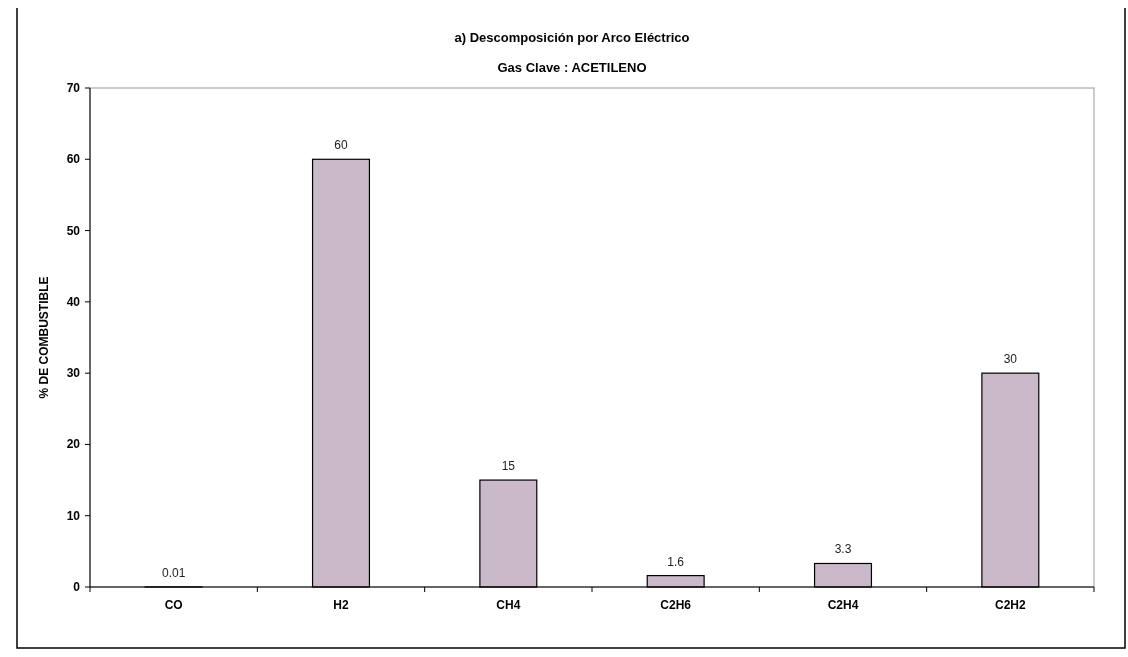 The height and width of the screenshot is (657, 1128). I want to click on y-tick-label: 20, so click(73, 444).